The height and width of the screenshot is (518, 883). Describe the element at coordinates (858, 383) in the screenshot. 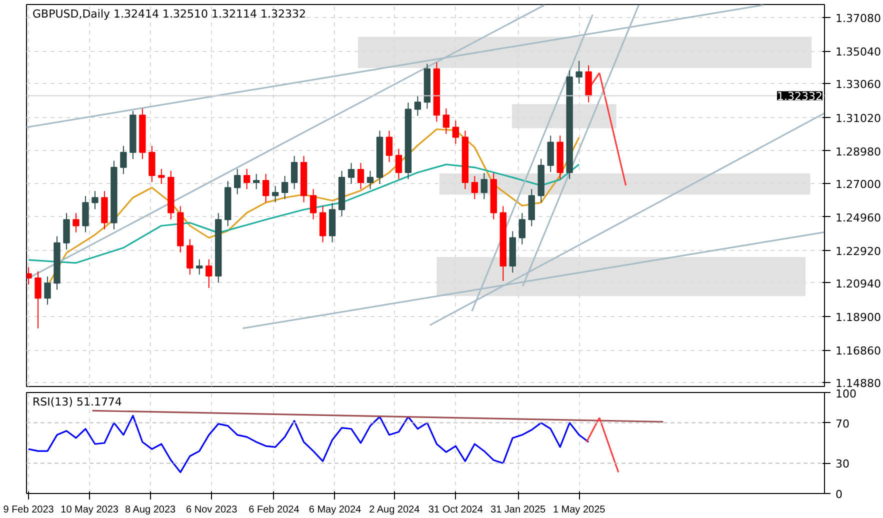

I see `y-tick-label: 1.14880` at that location.